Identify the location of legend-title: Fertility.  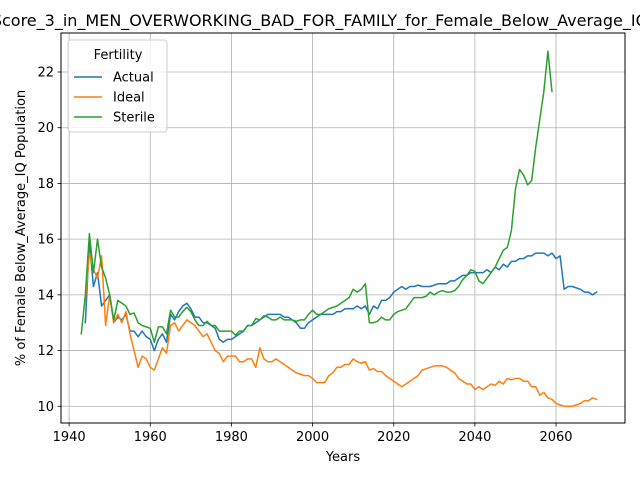
(118, 55).